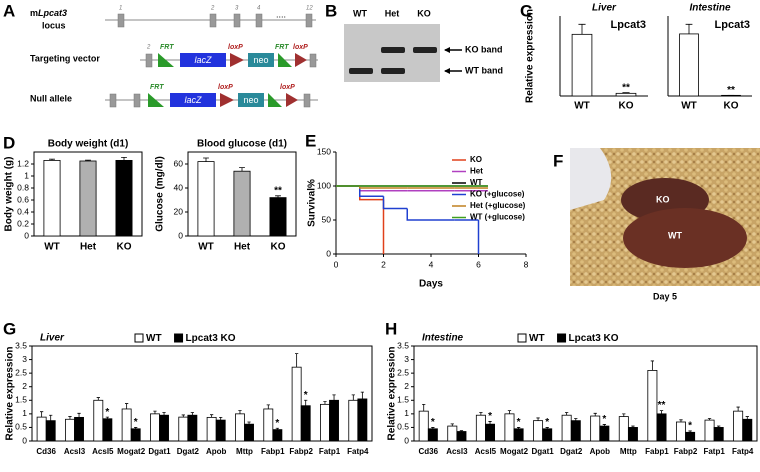 The height and width of the screenshot is (472, 760). What do you see at coordinates (179, 211) in the screenshot?
I see `y-tick-label: 20` at bounding box center [179, 211].